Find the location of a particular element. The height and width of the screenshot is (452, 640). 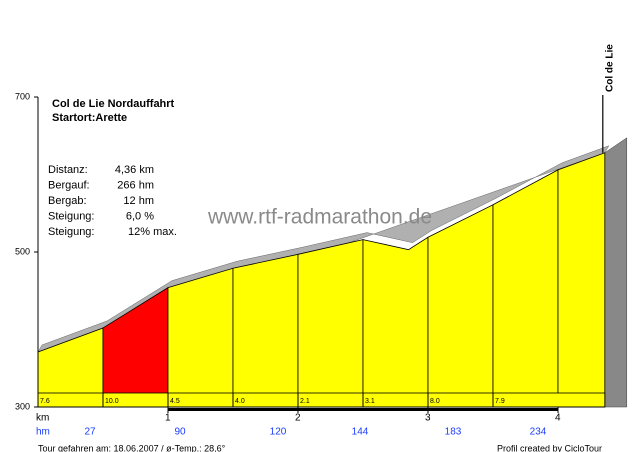

grade-label: 7.6 is located at coordinates (45, 401).